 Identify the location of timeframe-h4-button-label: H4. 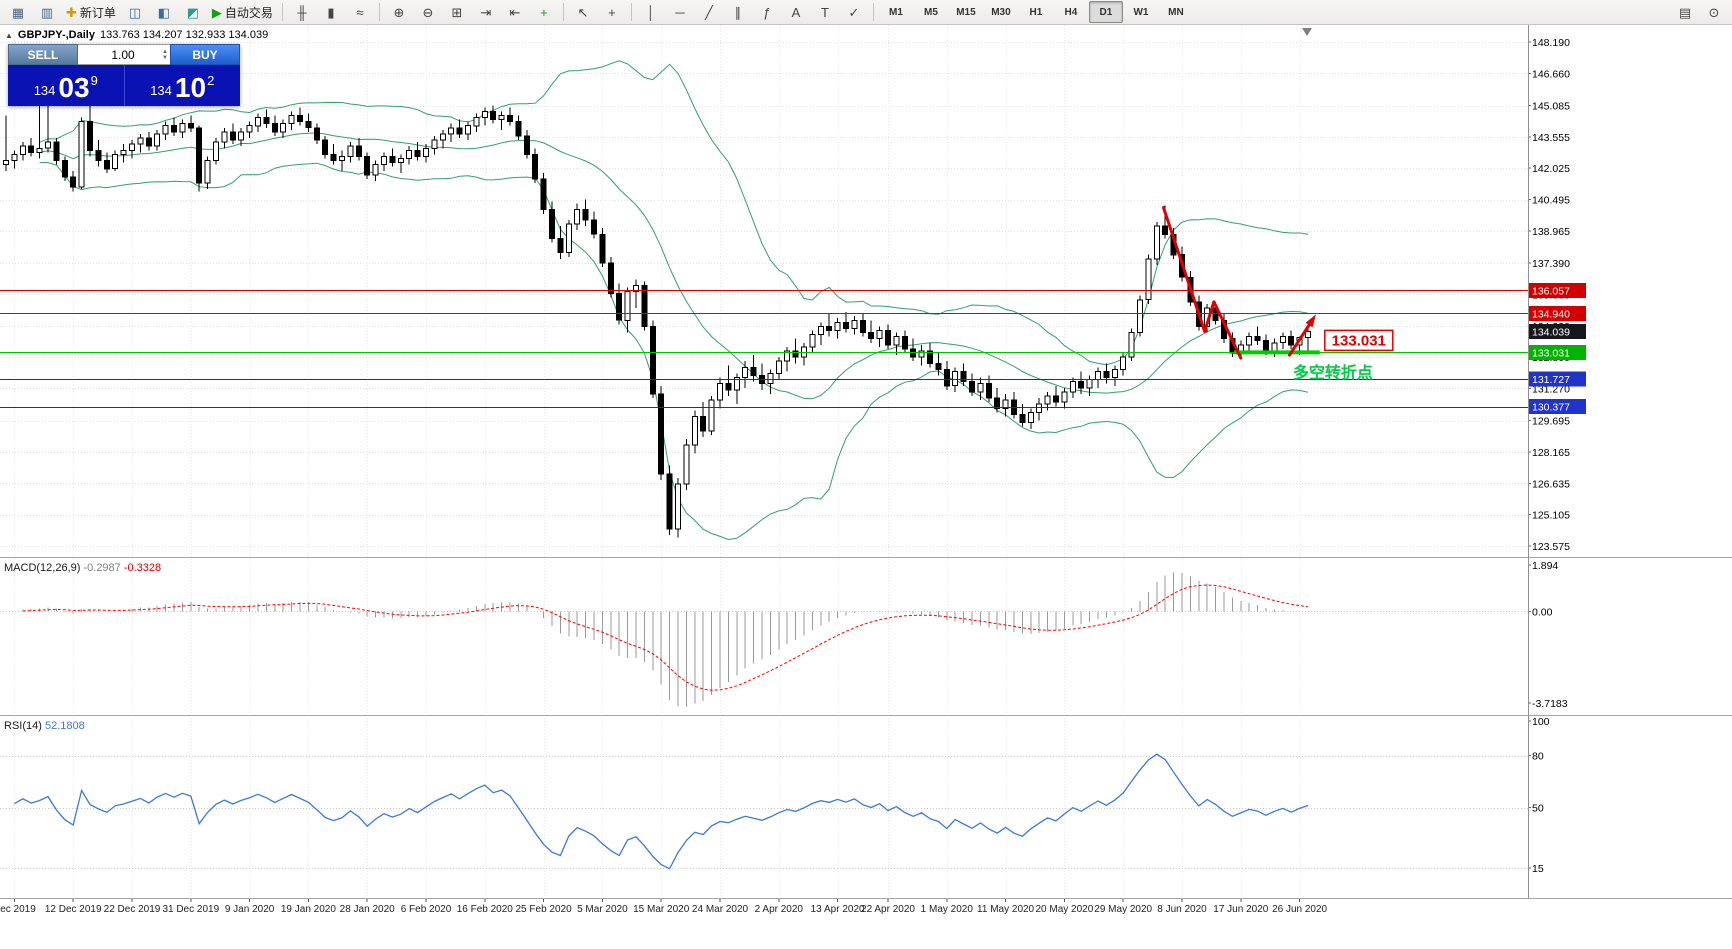
(1071, 12).